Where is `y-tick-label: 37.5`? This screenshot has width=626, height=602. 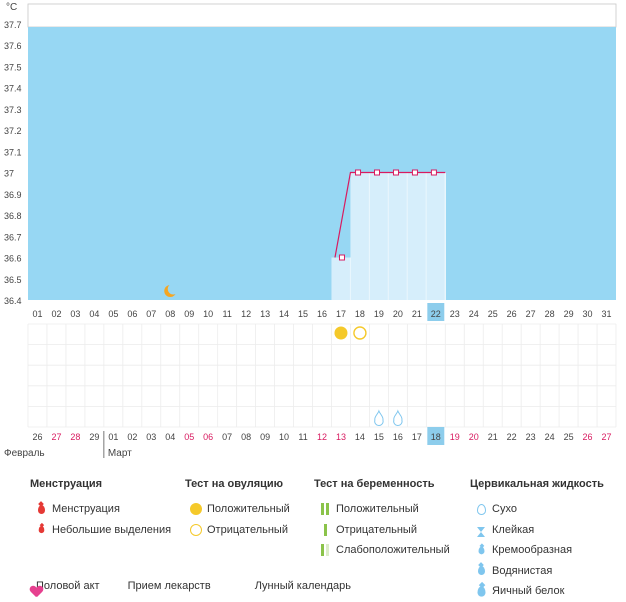
y-tick-label: 37.5 is located at coordinates (13, 67).